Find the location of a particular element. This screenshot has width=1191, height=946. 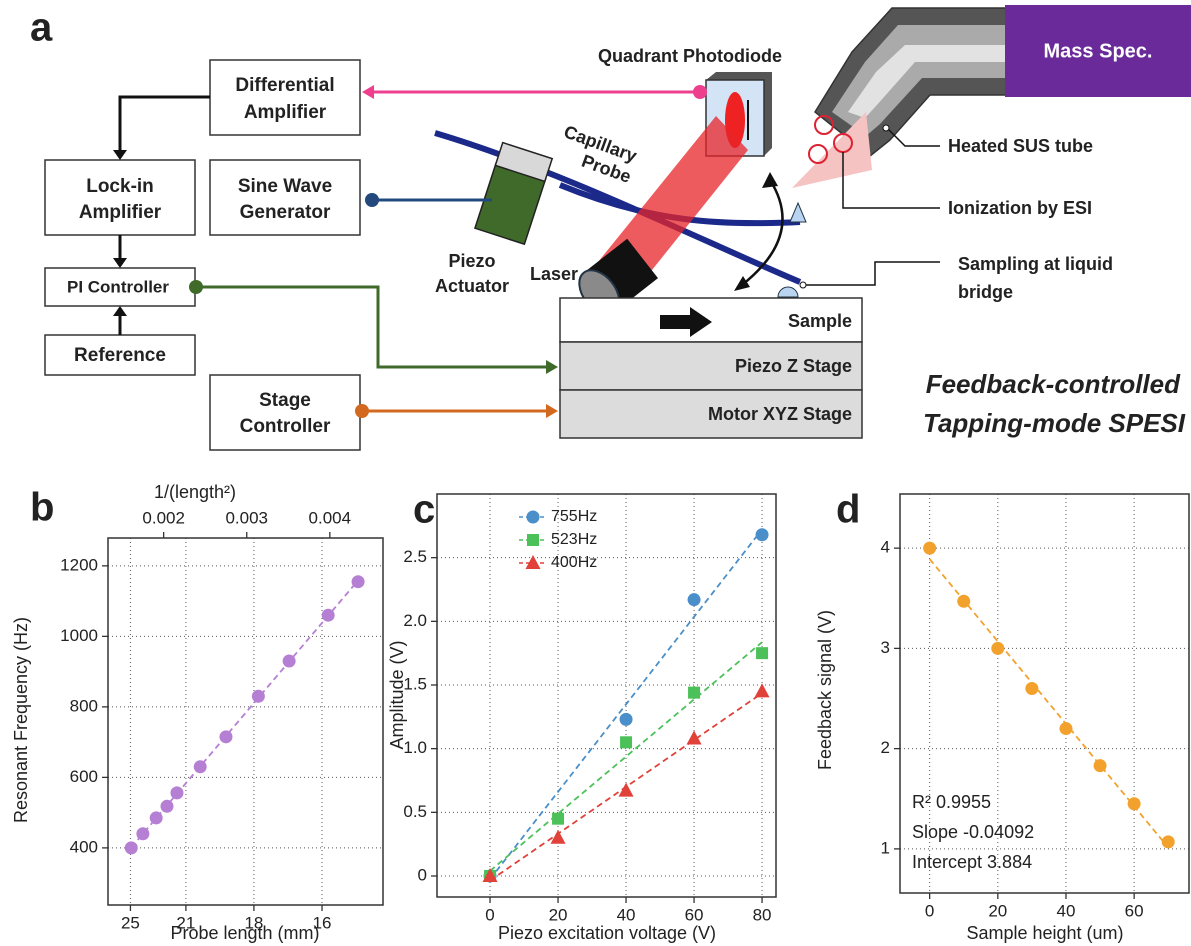

ionization-label: Ionization by ESI is located at coordinates (1020, 208).